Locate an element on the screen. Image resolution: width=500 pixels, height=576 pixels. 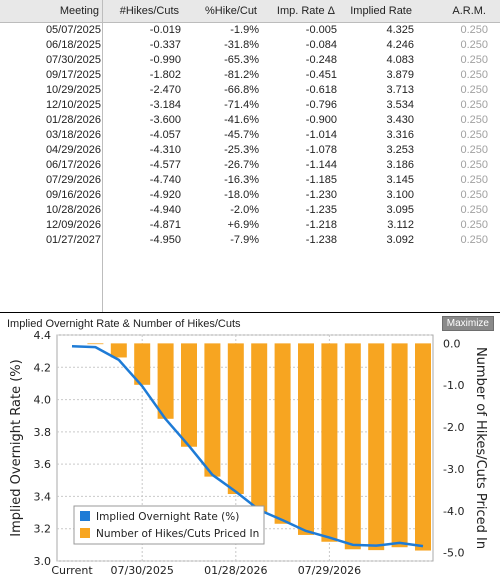
table-row: 12/10/2025 -3.184 -71.4% -0.796 3.534 0.250 is located at coordinates (250, 106).